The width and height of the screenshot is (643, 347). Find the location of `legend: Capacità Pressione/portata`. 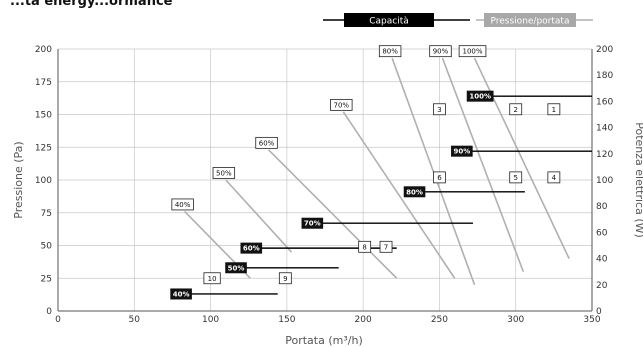

legend: Capacità Pressione/portata is located at coordinates (458, 20).